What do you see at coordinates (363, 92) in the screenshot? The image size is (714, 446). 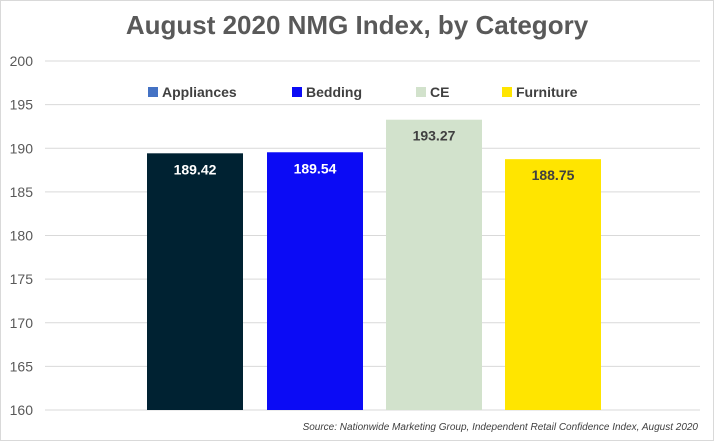 I see `legend: Appliances Bedding CE Furniture` at bounding box center [363, 92].